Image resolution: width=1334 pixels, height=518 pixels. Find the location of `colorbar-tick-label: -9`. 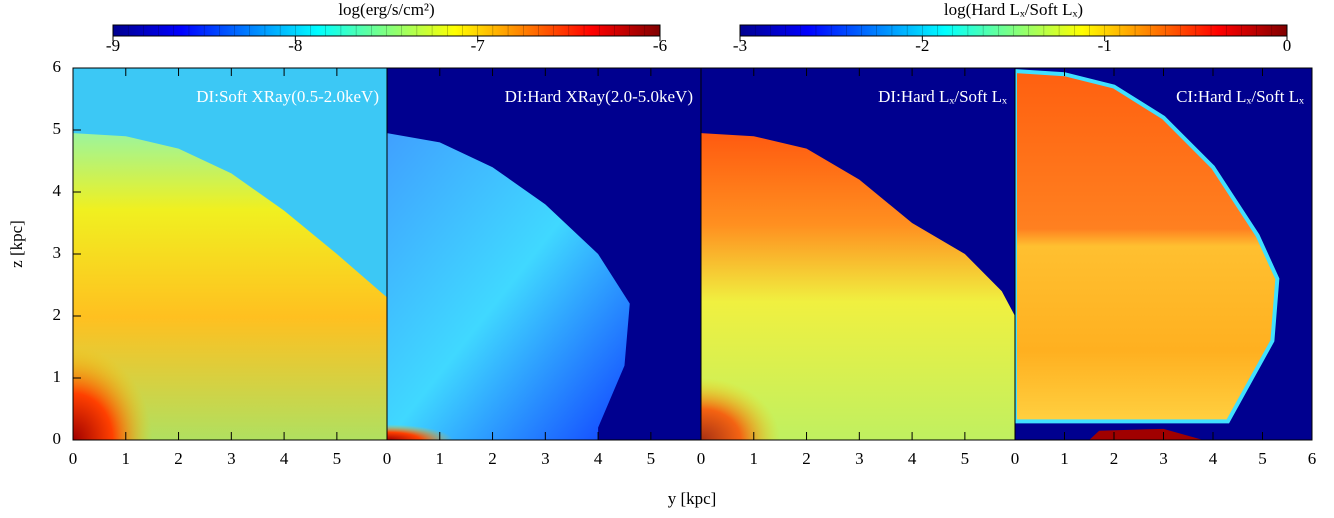

colorbar-tick-label: -9 is located at coordinates (113, 45).